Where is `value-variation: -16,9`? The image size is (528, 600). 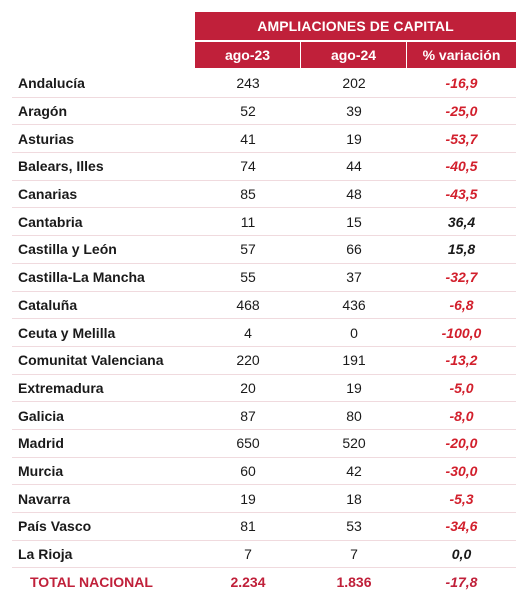
value-variation: -16,9 is located at coordinates (461, 84).